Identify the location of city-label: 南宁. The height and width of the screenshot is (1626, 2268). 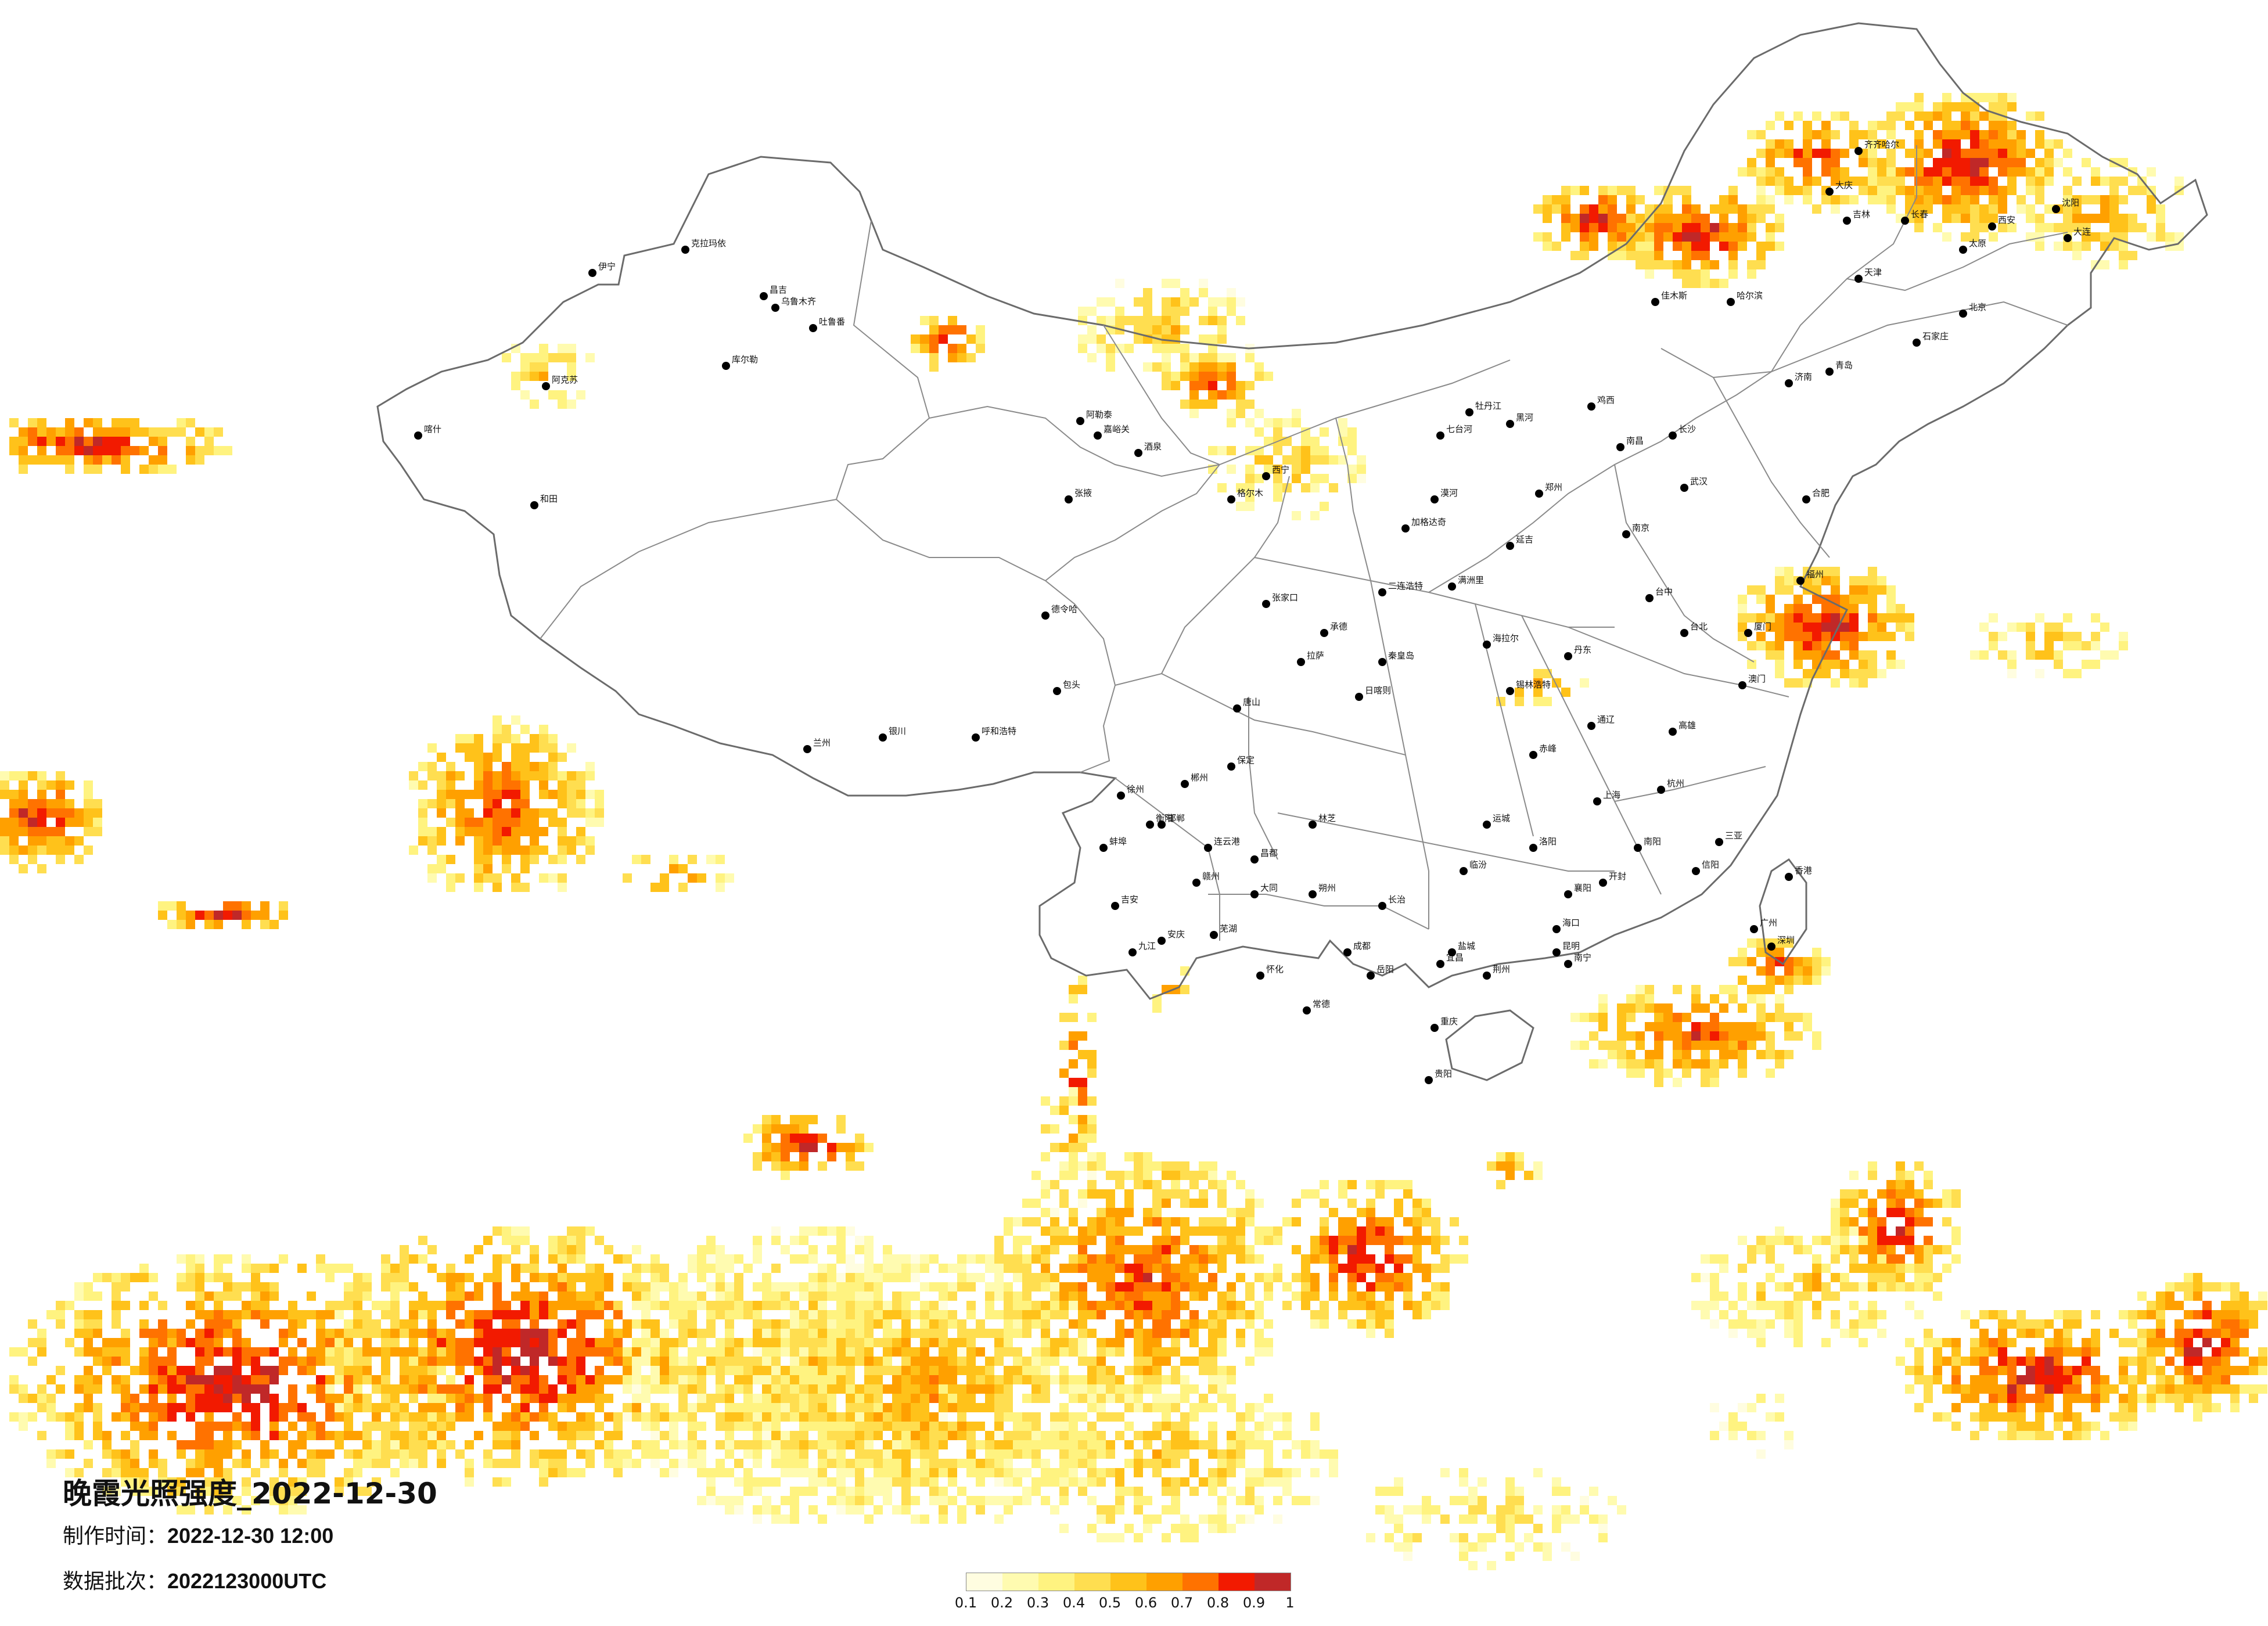
(1582, 958).